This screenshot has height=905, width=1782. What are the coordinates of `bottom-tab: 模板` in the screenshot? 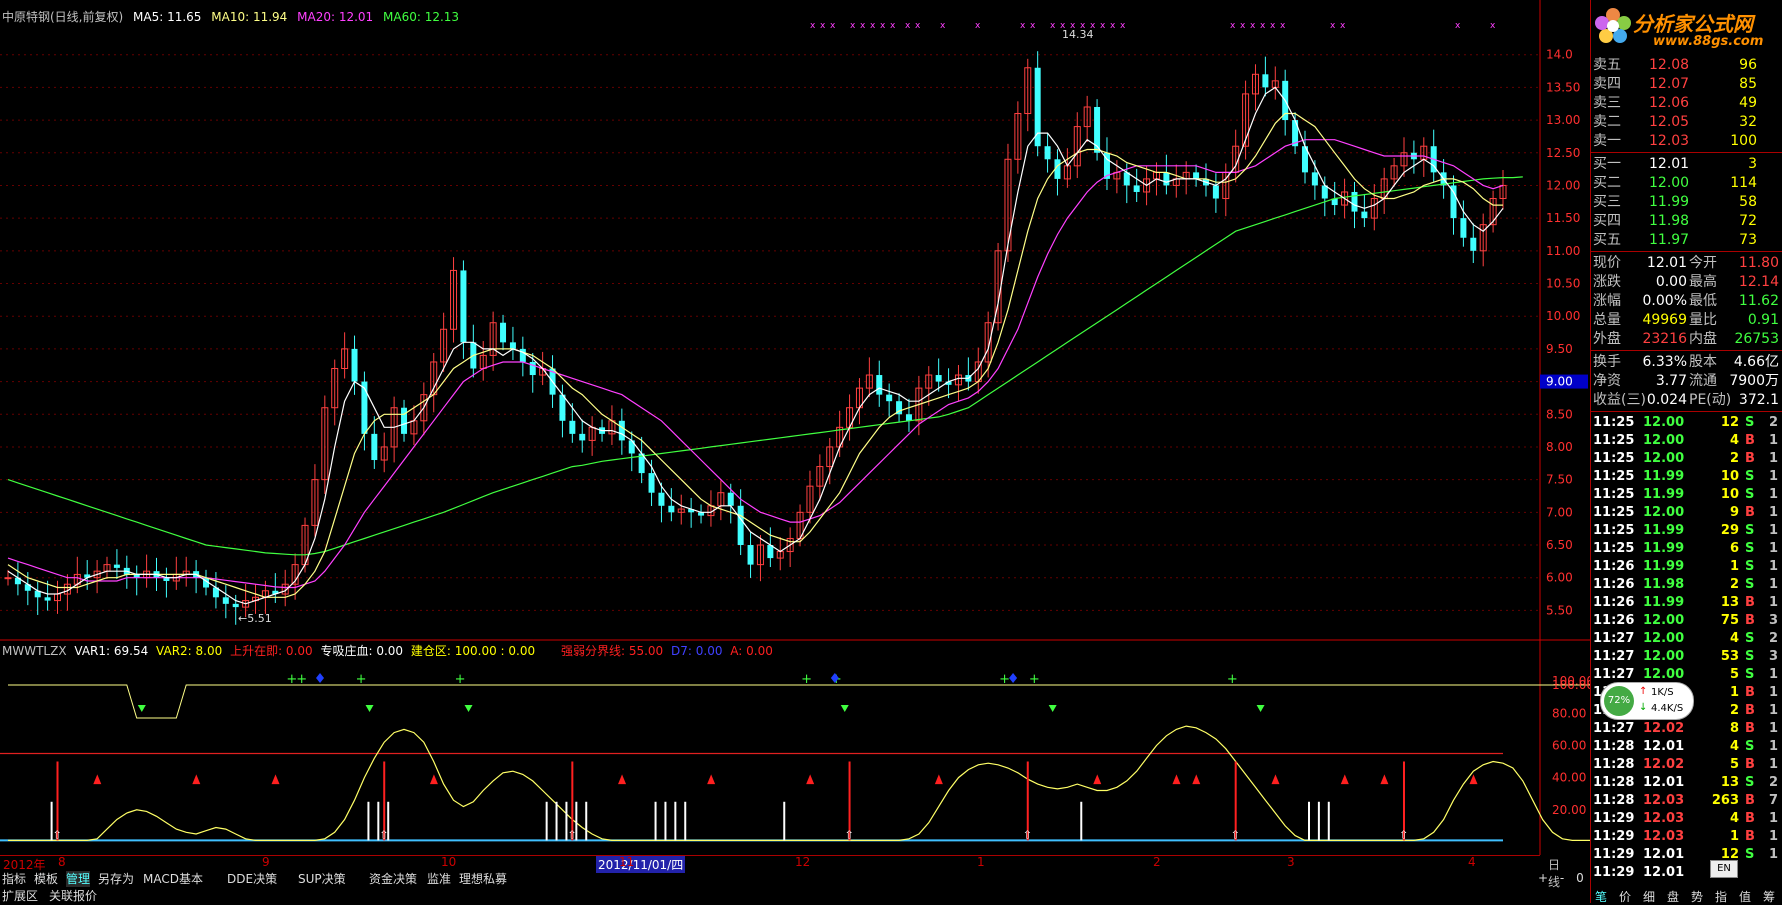 It's located at (46, 879).